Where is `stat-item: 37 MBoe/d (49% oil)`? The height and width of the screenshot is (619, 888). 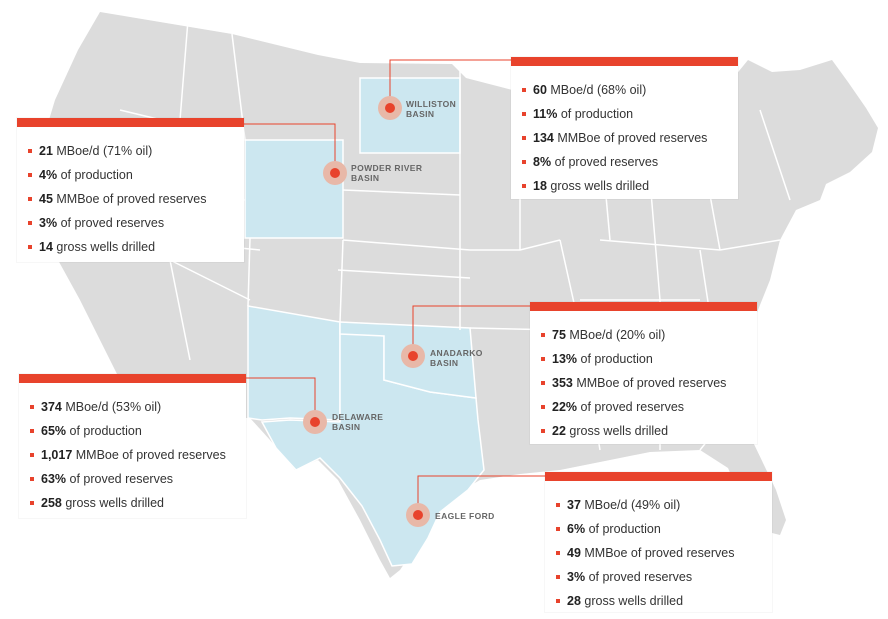
stat-item: 37 MBoe/d (49% oil) is located at coordinates (658, 505).